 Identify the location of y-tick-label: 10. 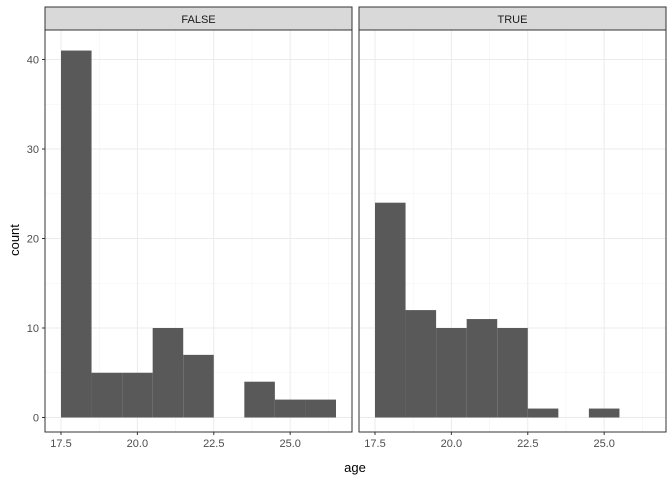
(33, 329).